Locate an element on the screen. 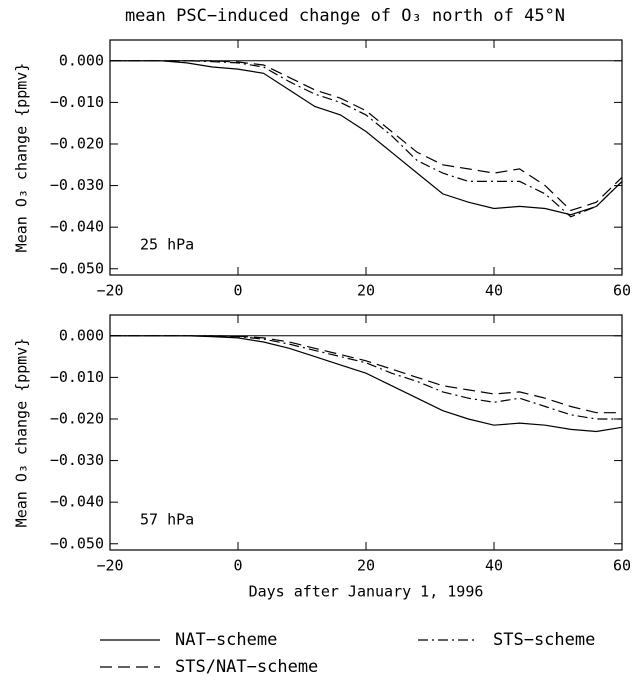 The width and height of the screenshot is (634, 680). annotation: 57 hPa is located at coordinates (167, 520).